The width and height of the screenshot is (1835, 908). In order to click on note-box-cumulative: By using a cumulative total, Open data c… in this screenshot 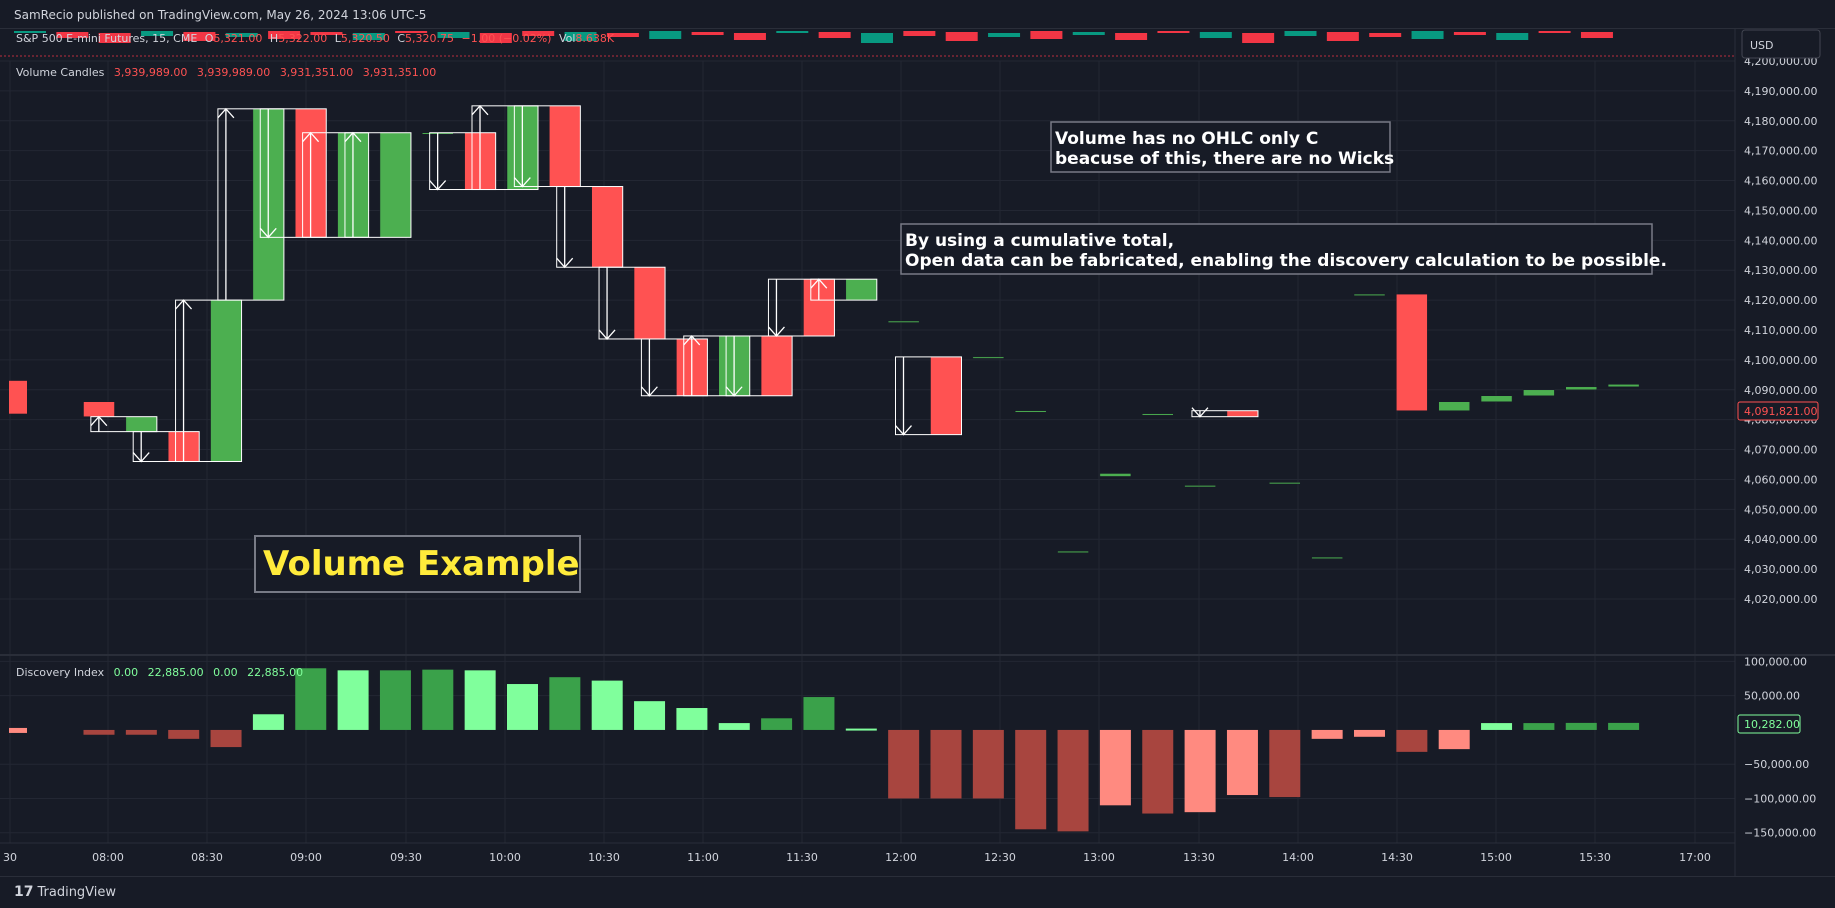, I will do `click(1283, 249)`.